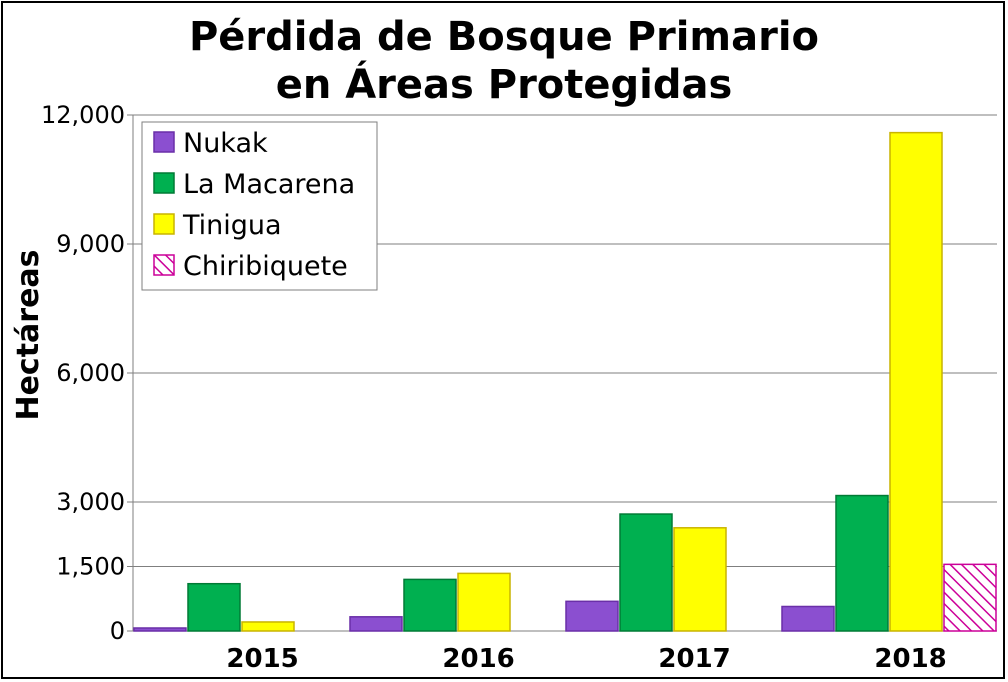 The image size is (1008, 682). I want to click on x-tick-label: 2016, so click(478, 659).